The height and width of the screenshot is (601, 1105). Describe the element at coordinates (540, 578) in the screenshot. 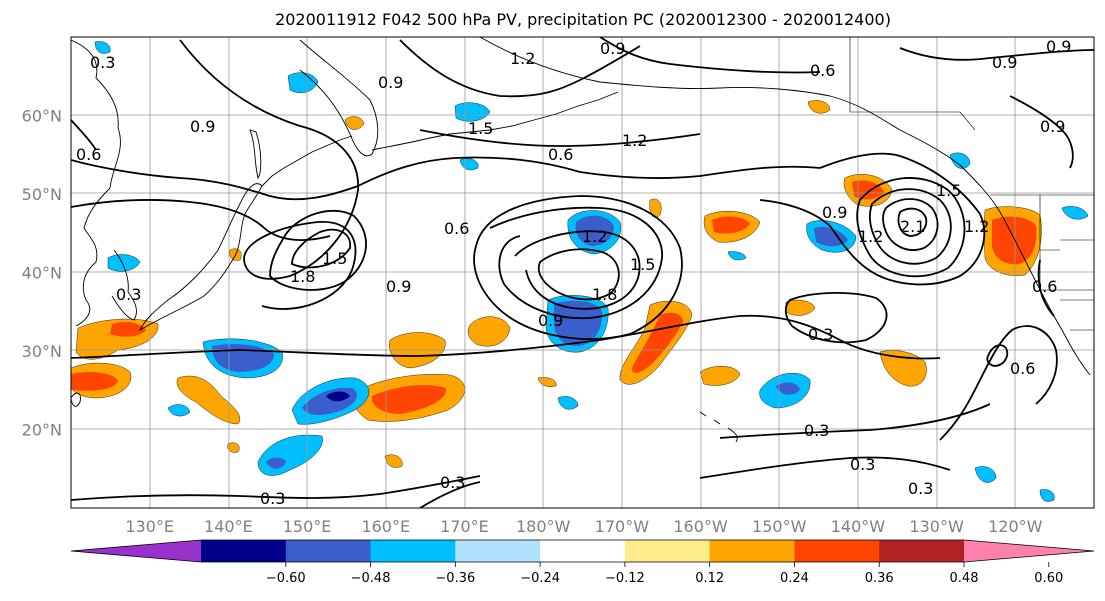

I see `colorbar-tick-label: −0.24` at that location.